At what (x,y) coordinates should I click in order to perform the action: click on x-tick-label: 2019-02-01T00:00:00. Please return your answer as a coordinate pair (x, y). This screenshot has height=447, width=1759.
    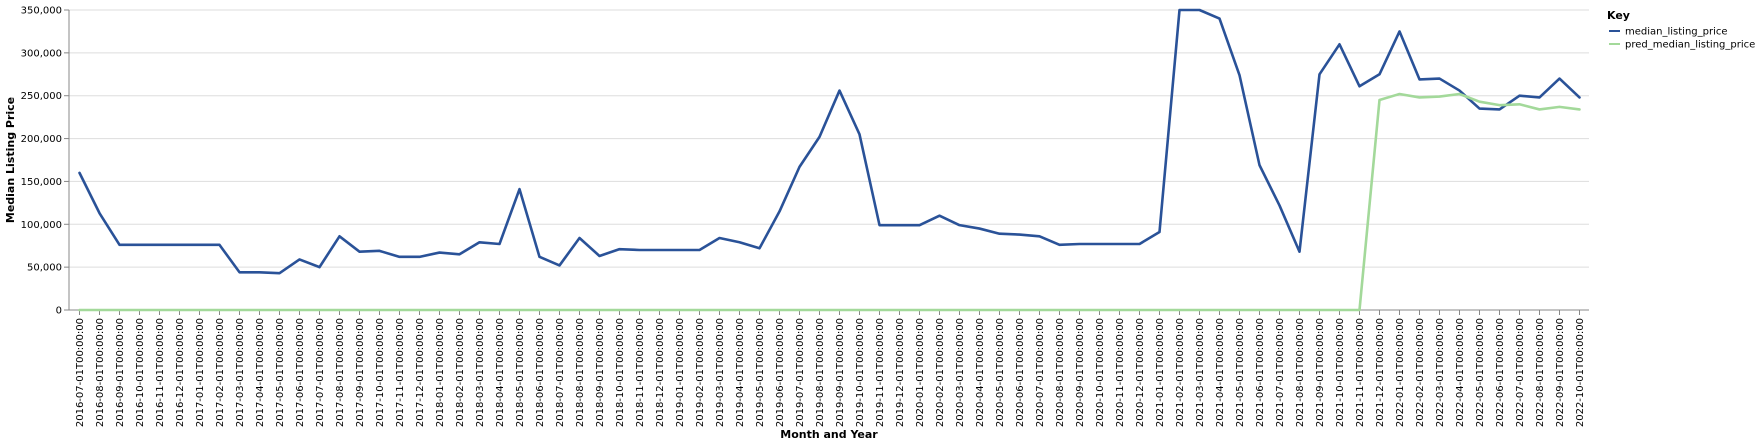
    Looking at the image, I should click on (700, 372).